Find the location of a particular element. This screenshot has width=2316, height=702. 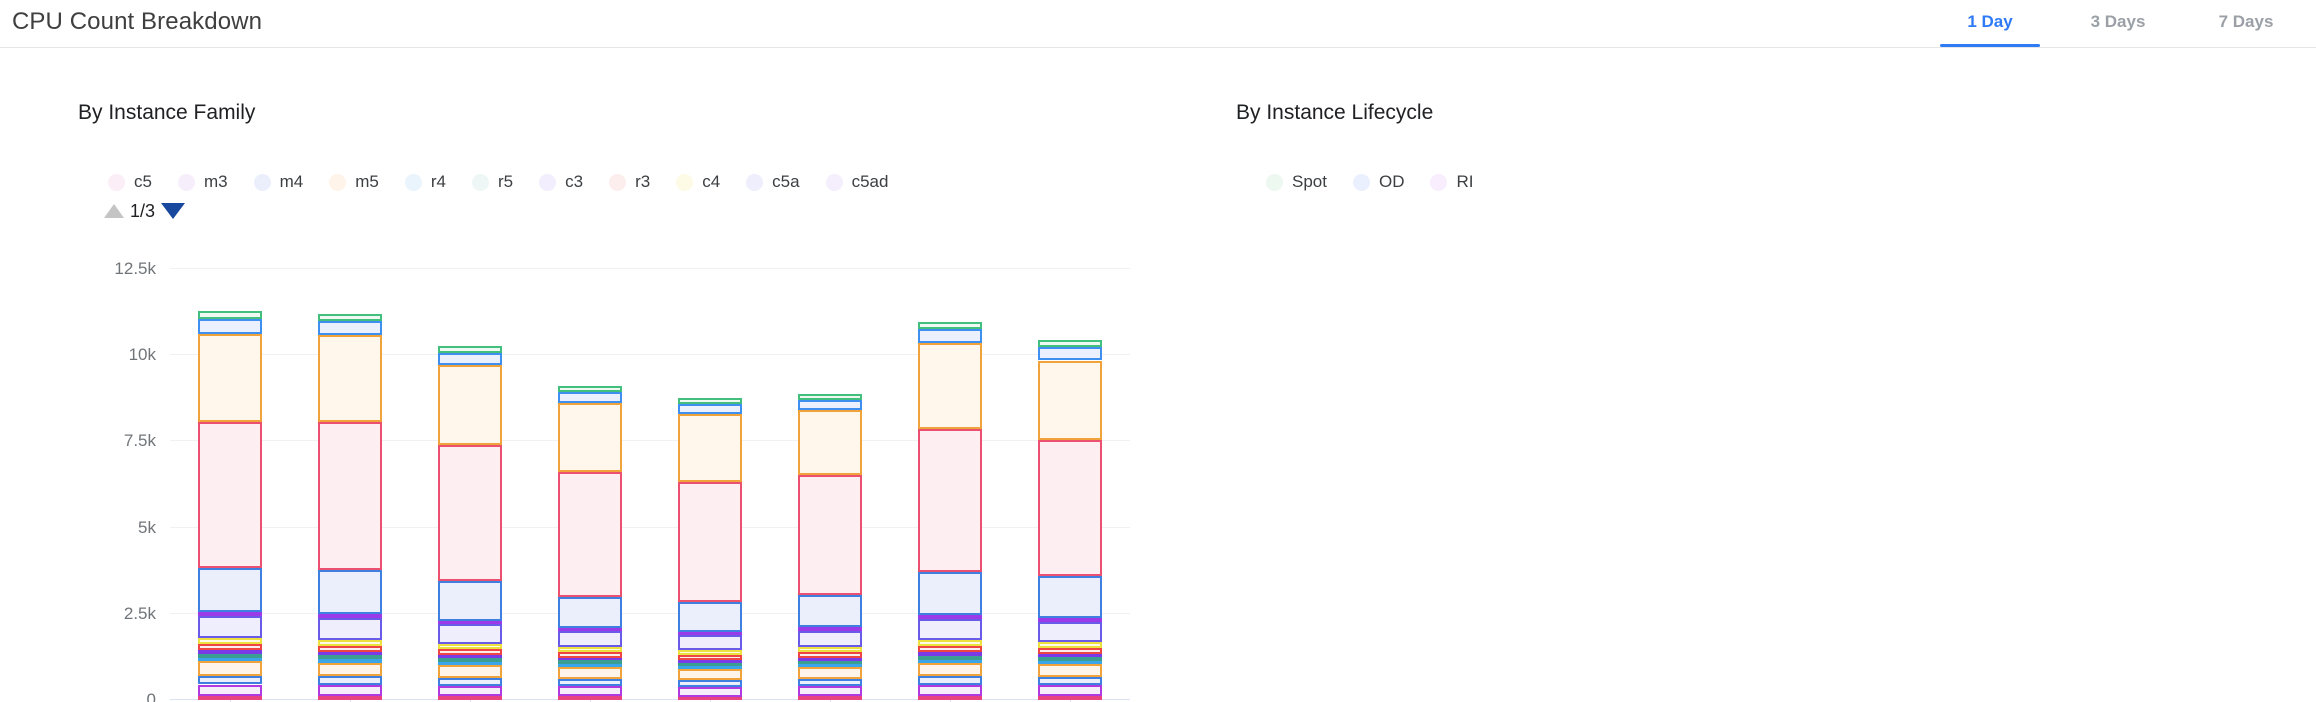

legend-item-c5a: c5a is located at coordinates (773, 182).